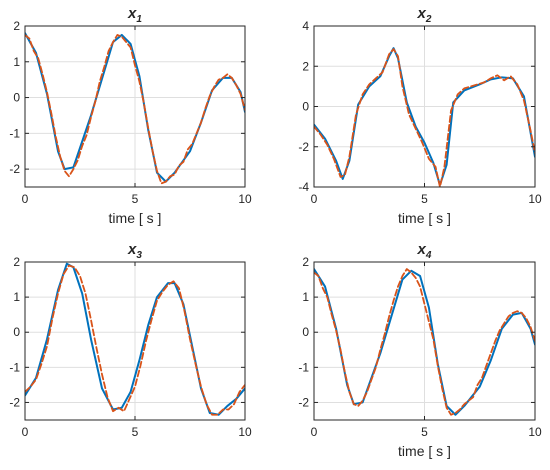 This screenshot has width=550, height=470. Describe the element at coordinates (139, 19) in the screenshot. I see `panel-title-subscript: 1` at that location.